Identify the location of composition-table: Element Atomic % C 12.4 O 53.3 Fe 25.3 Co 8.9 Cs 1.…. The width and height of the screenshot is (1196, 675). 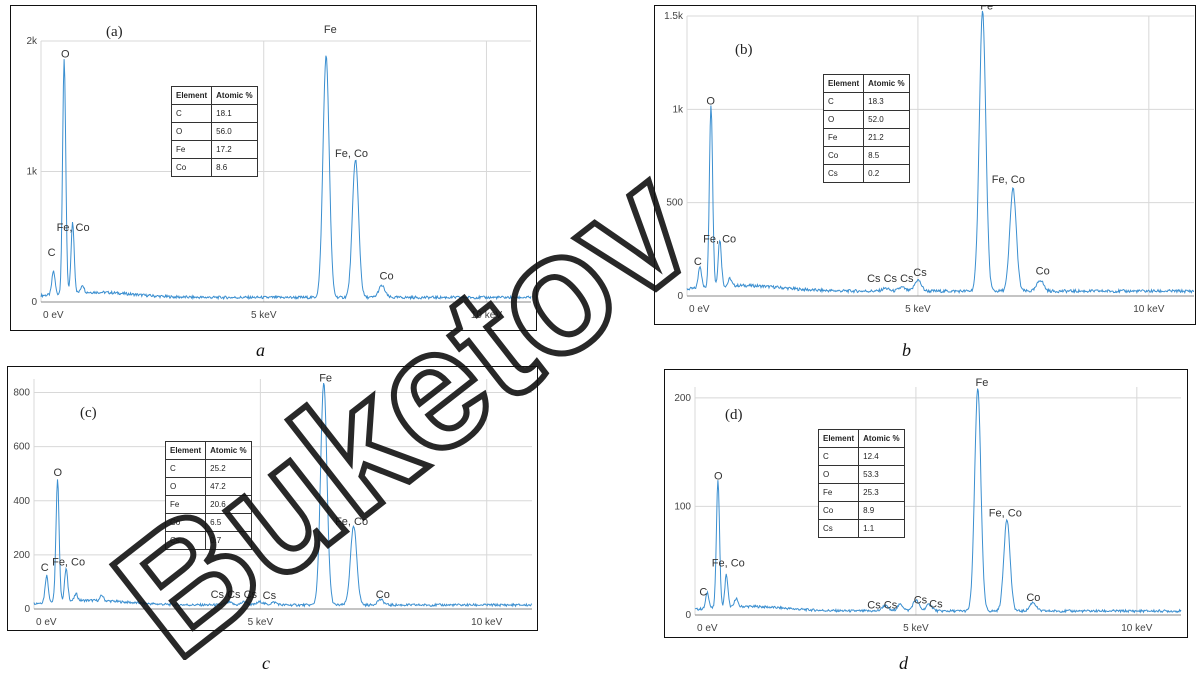
(861, 483).